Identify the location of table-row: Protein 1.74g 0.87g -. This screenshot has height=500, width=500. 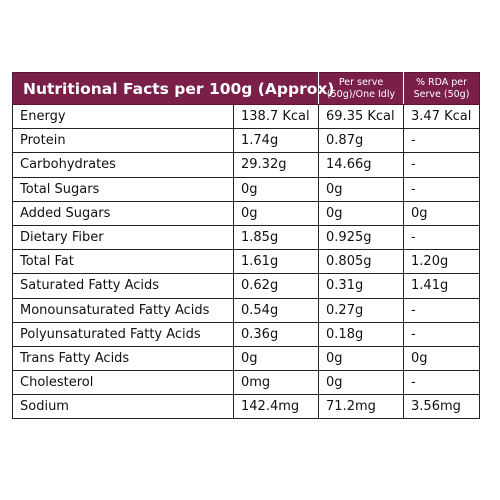
(246, 141).